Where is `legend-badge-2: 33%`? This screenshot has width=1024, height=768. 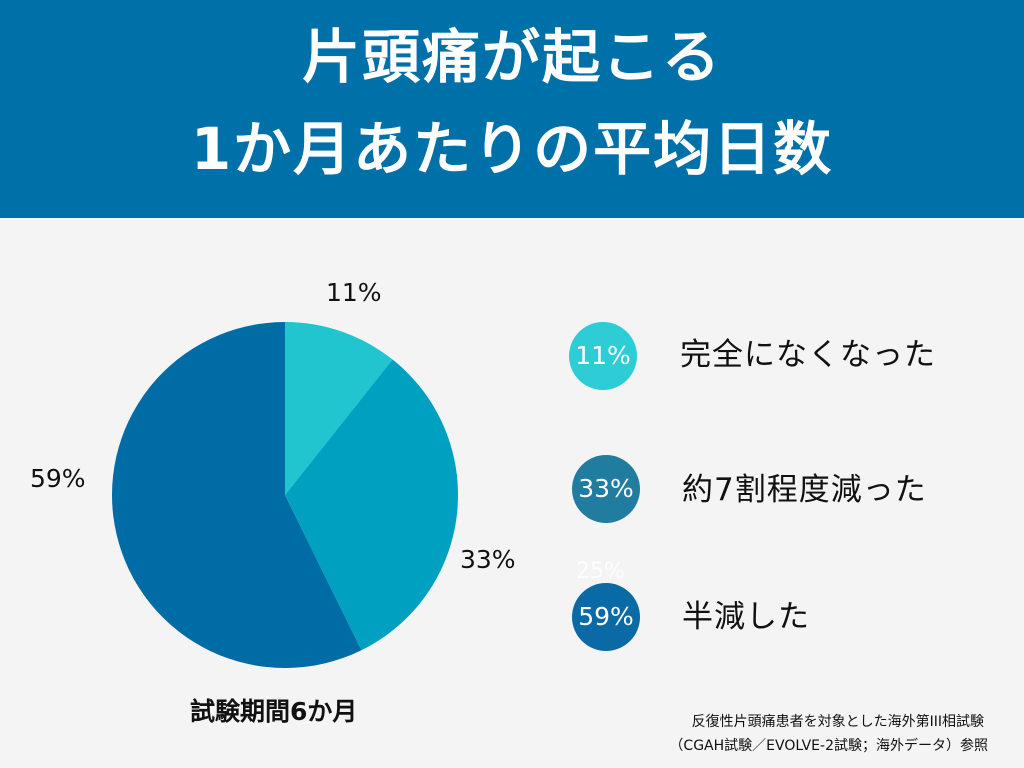
legend-badge-2: 33% is located at coordinates (606, 489).